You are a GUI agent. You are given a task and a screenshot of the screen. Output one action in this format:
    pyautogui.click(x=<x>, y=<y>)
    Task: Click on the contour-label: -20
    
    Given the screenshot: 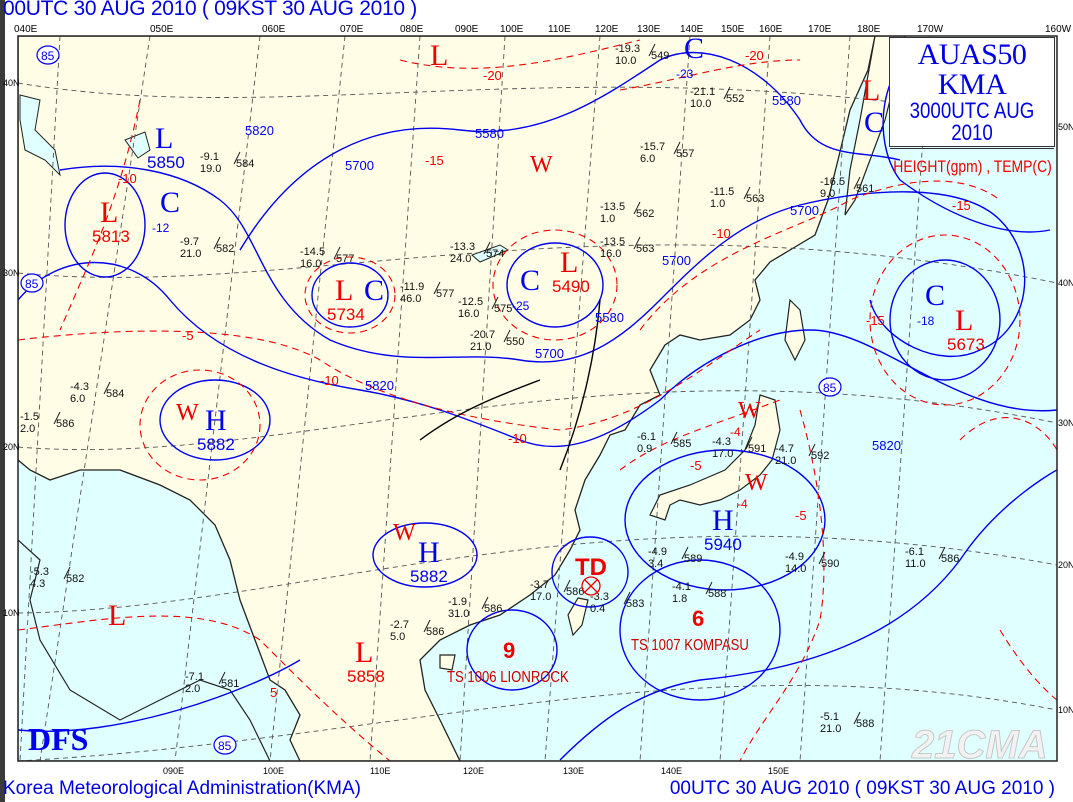 What is the action you would take?
    pyautogui.click(x=754, y=55)
    